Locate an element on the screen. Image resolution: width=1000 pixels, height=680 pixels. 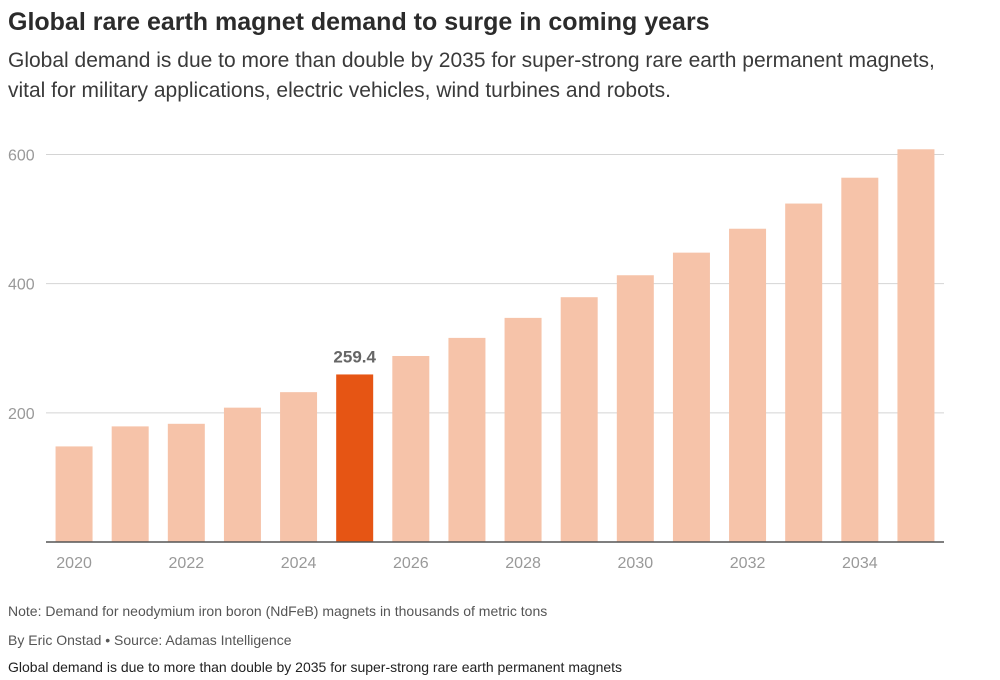
bar-2024 is located at coordinates (299, 467).